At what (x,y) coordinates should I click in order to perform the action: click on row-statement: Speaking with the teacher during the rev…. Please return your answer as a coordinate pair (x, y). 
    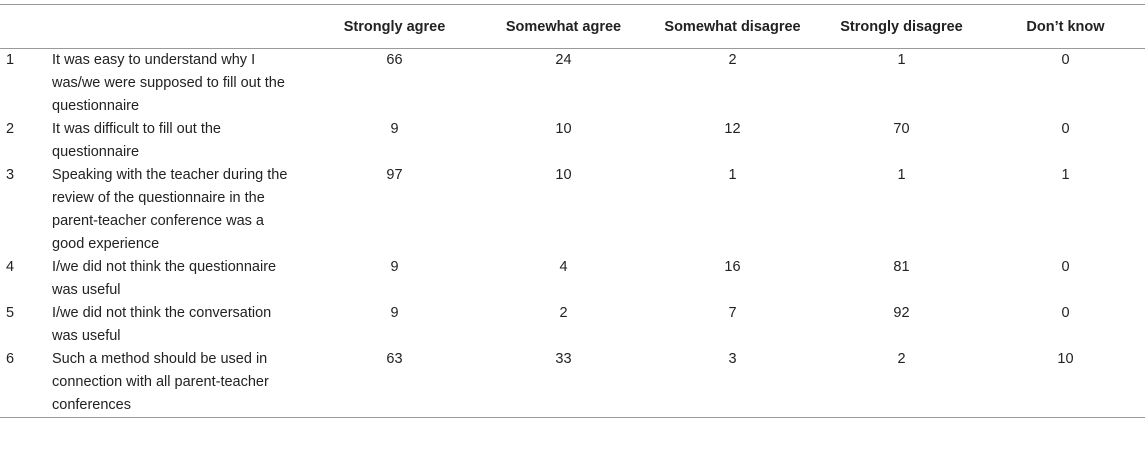
    Looking at the image, I should click on (170, 209).